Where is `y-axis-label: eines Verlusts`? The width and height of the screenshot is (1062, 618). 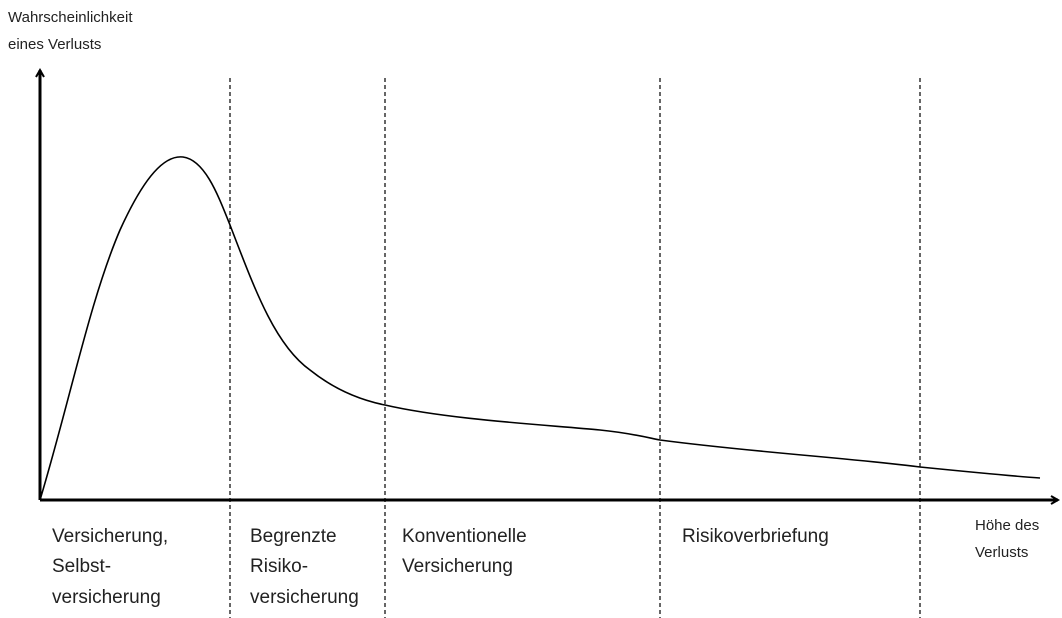 y-axis-label: eines Verlusts is located at coordinates (54, 44).